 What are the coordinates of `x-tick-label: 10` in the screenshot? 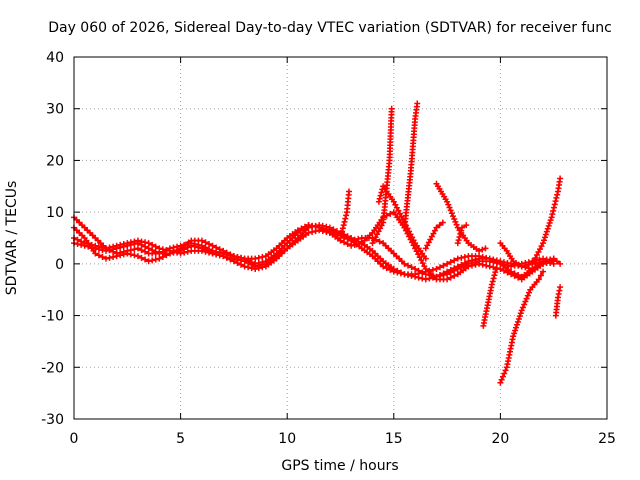 It's located at (287, 439).